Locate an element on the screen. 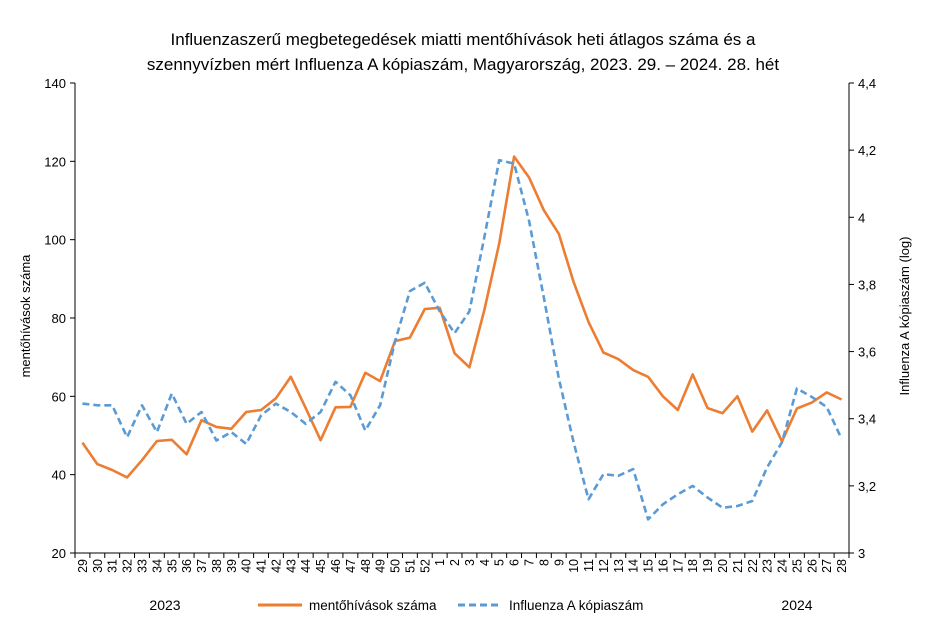 Image resolution: width=928 pixels, height=626 pixels. x-tick-label: 6 is located at coordinates (515, 562).